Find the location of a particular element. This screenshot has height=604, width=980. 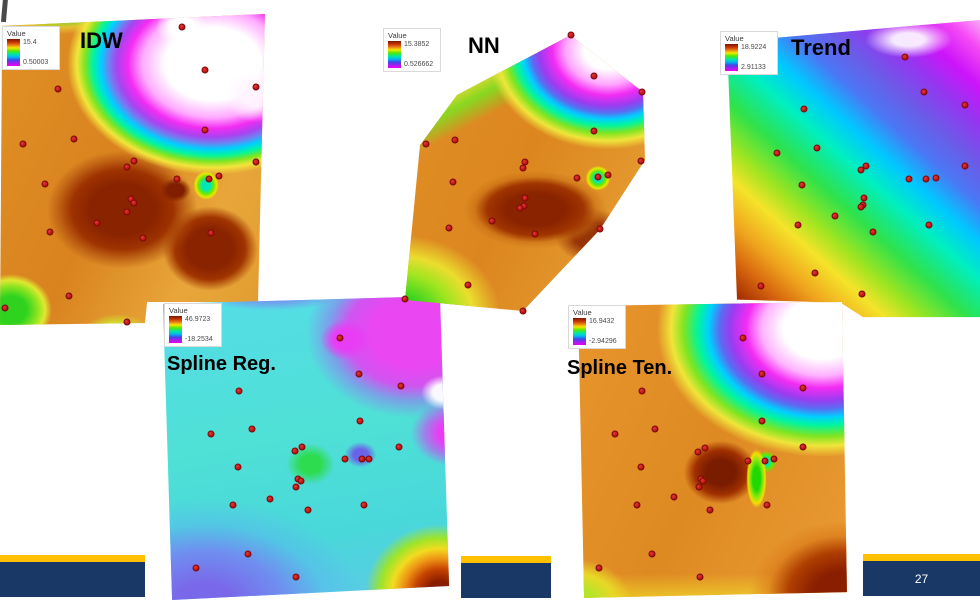

nn-interpolation-surface is located at coordinates (525, 173).